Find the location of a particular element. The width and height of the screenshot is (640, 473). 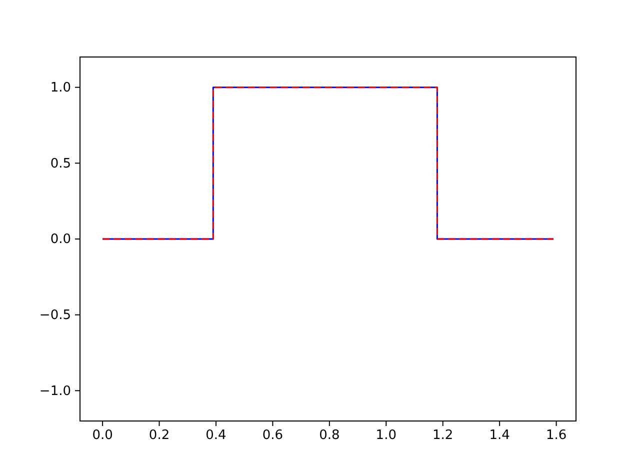

y-tick-label: 0.5 is located at coordinates (60, 164).